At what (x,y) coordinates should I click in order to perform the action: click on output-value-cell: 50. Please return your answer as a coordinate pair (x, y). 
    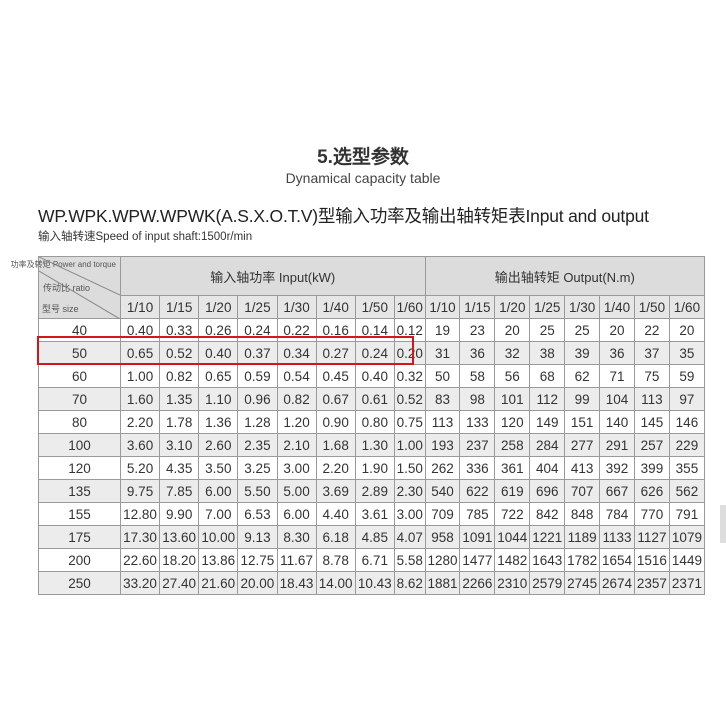
    Looking at the image, I should click on (442, 376).